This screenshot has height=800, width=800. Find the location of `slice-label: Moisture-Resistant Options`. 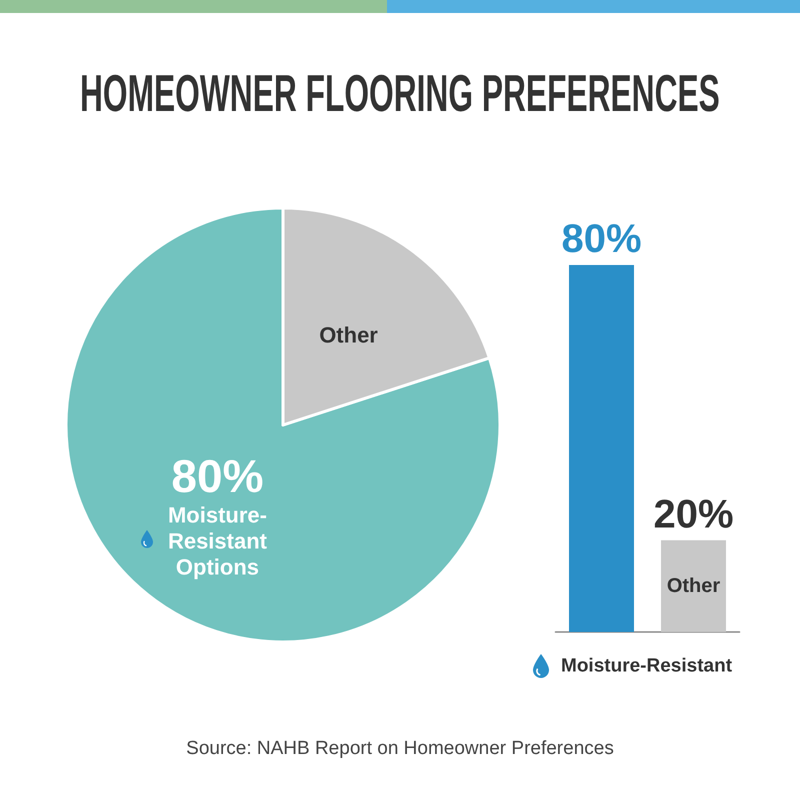

slice-label: Moisture-Resistant Options is located at coordinates (218, 541).